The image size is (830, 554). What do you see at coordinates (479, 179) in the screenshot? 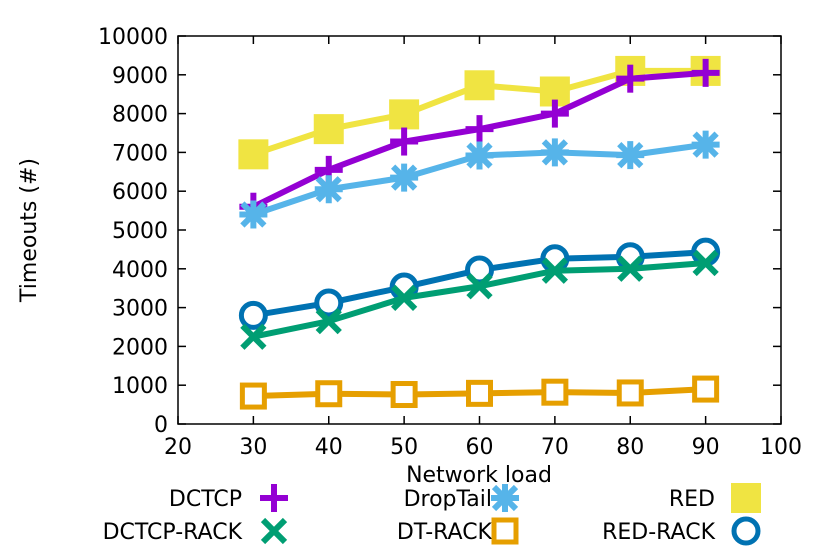
I see `series-droptail` at bounding box center [479, 179].